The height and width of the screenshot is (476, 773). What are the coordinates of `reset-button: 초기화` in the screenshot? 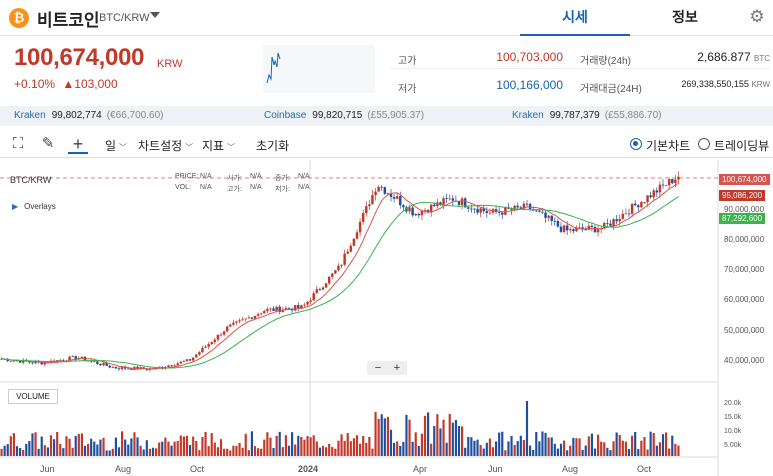 It's located at (273, 146).